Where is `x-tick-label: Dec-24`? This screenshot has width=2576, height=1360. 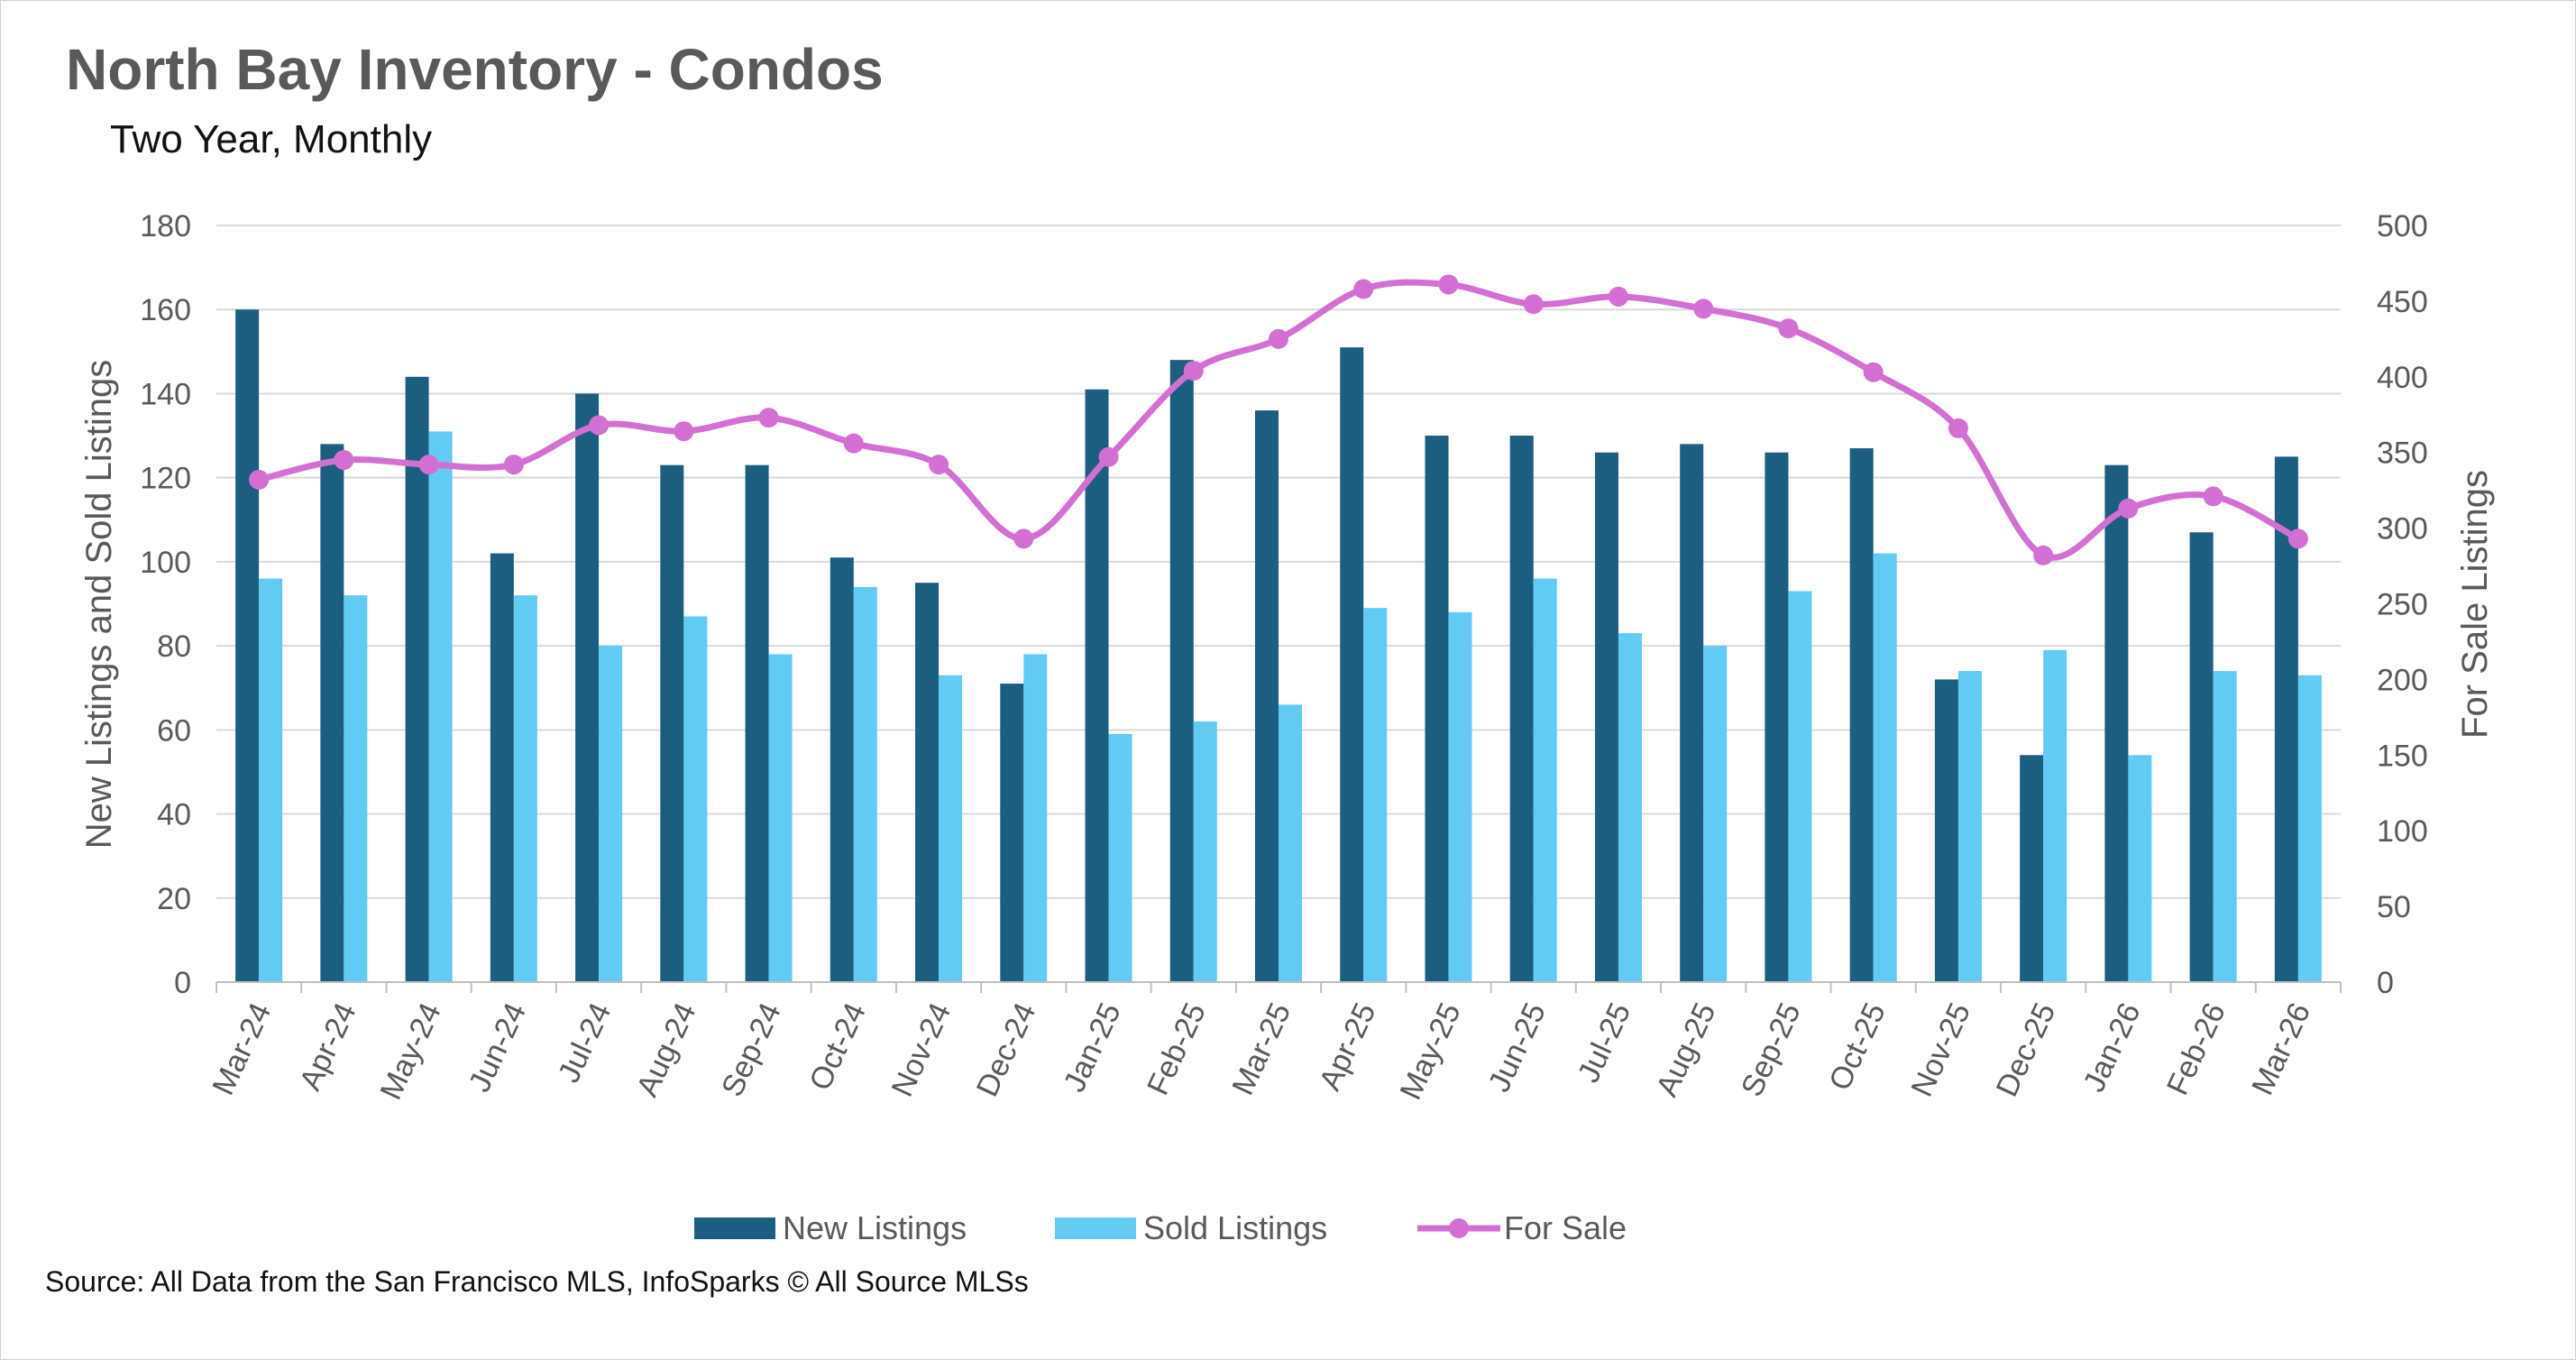 x-tick-label: Dec-24 is located at coordinates (1006, 1049).